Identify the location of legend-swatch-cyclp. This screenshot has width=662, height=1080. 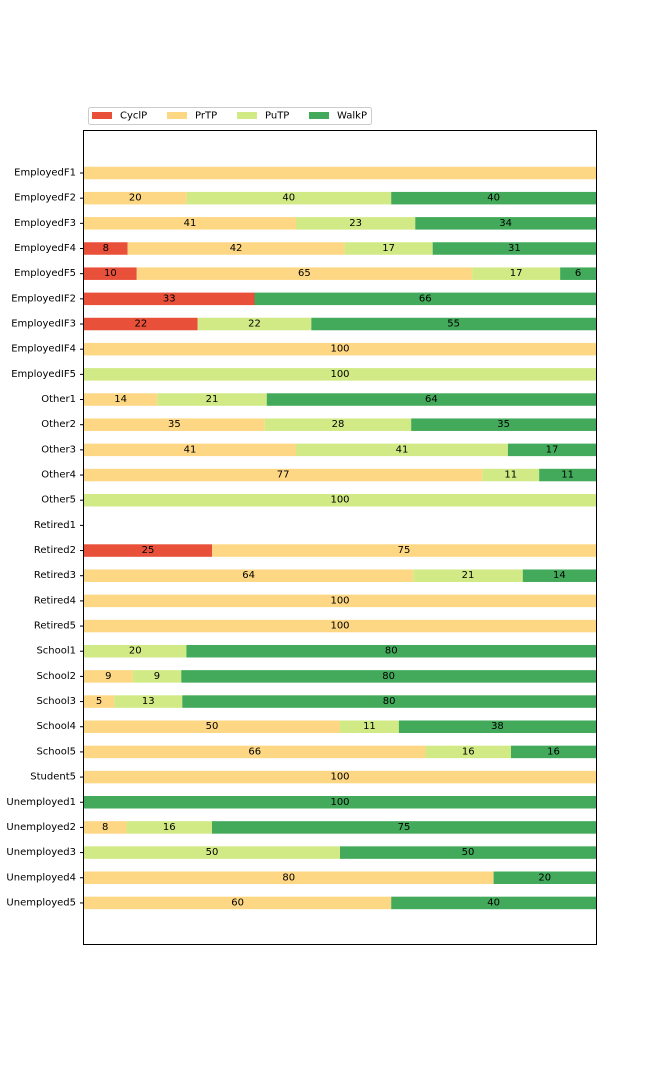
(102, 115).